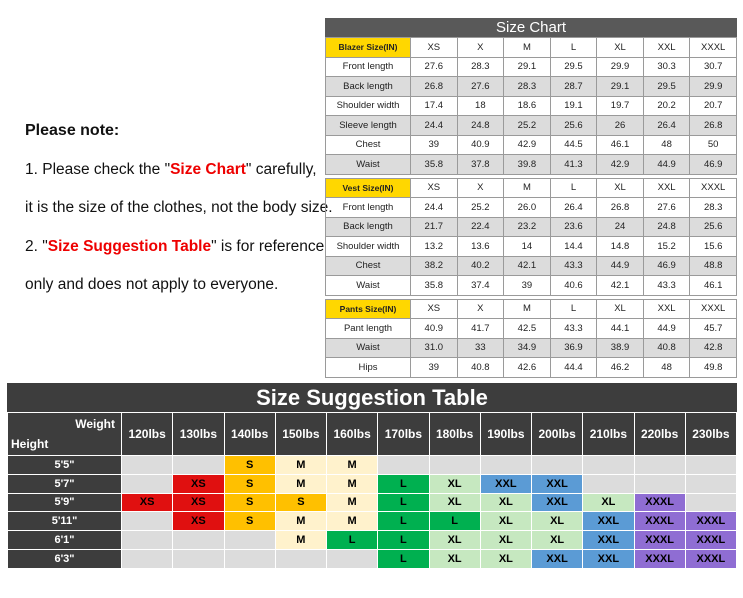 The width and height of the screenshot is (743, 598). Describe the element at coordinates (666, 265) in the screenshot. I see `cell: 46.9` at that location.